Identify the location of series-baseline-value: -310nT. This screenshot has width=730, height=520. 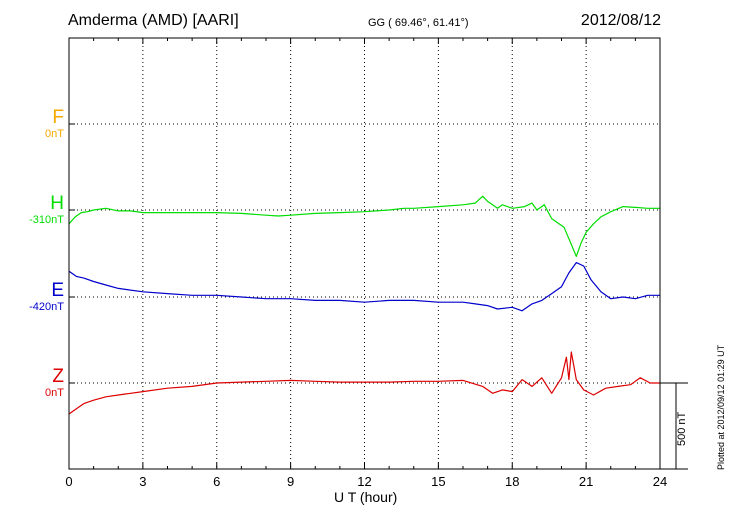
(46, 220).